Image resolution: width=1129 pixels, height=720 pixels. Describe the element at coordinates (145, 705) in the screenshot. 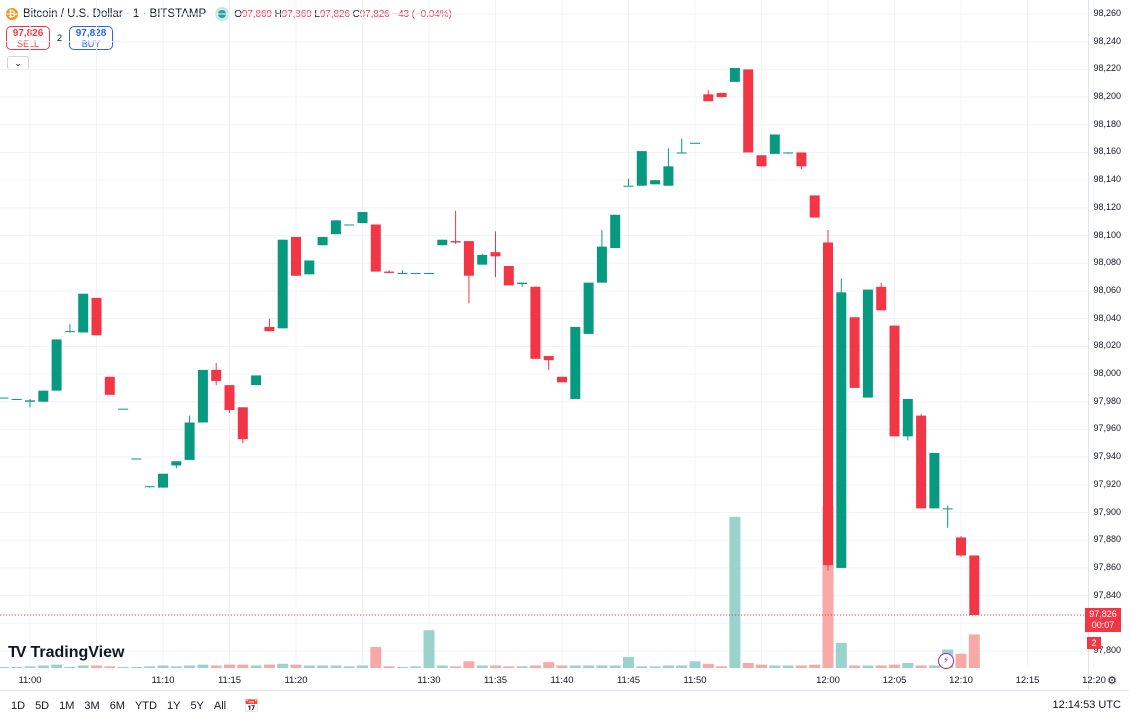

I see `range-button-ytd: YTD` at that location.